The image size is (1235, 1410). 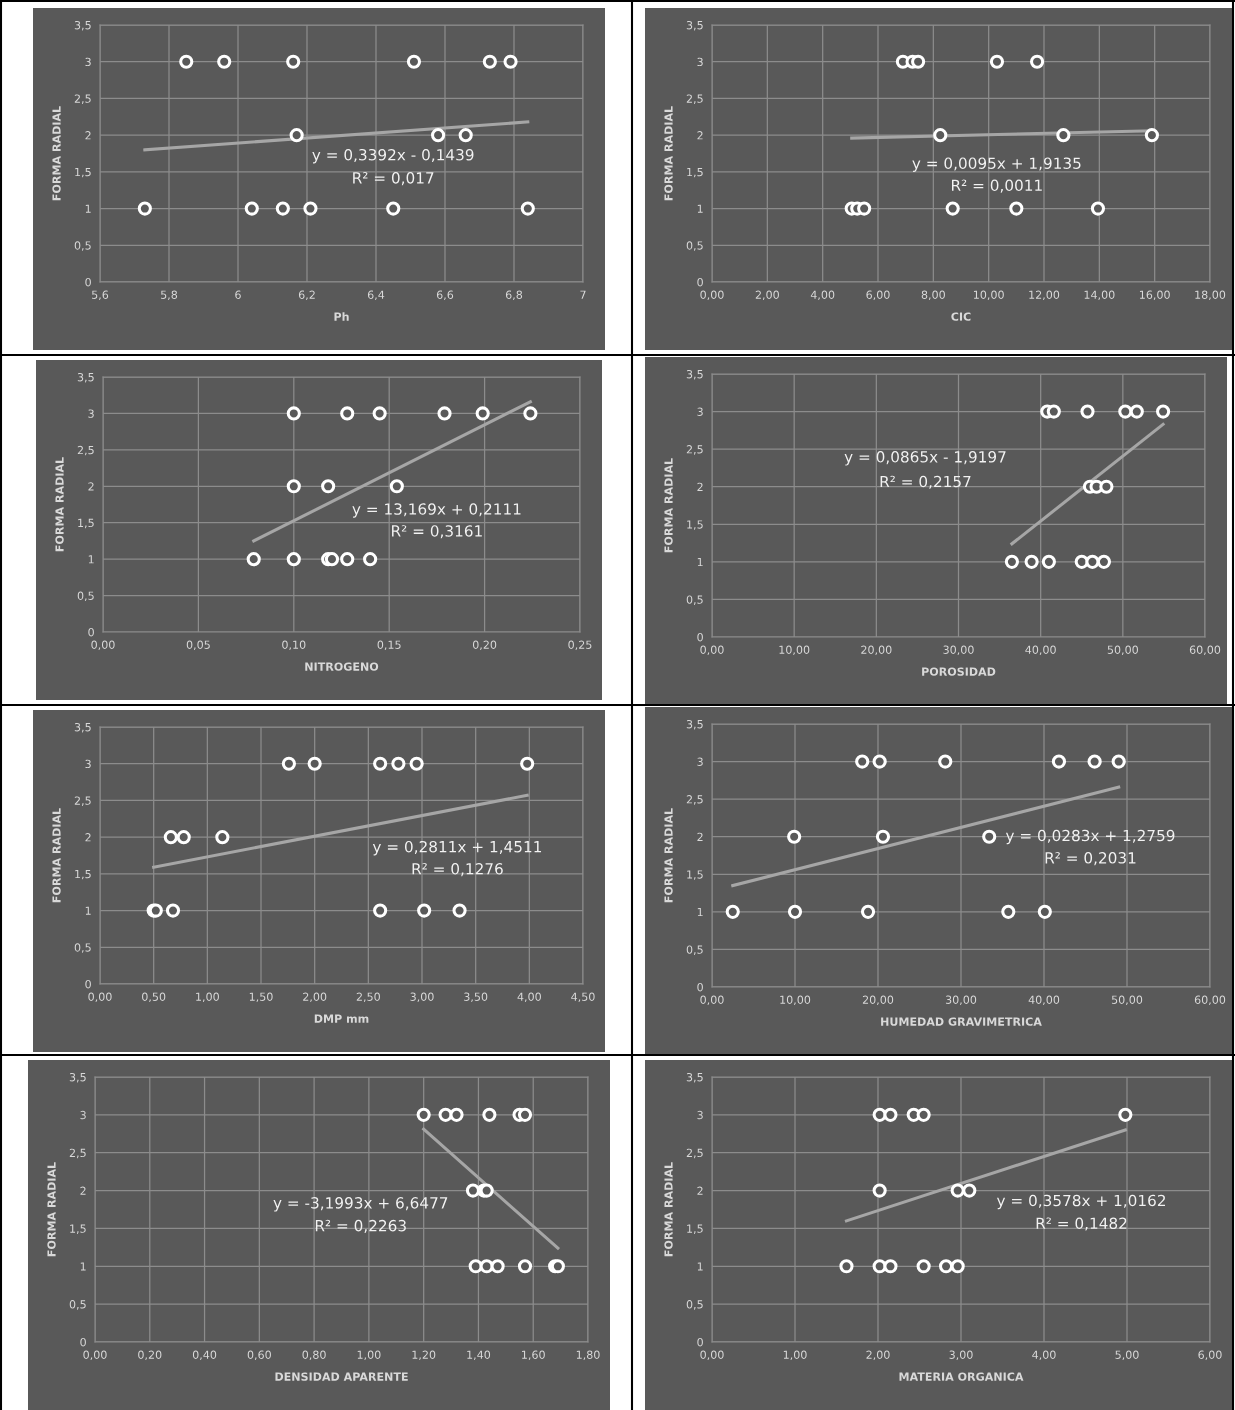 What do you see at coordinates (437, 532) in the screenshot?
I see `annotation: R² = 0,3161` at bounding box center [437, 532].